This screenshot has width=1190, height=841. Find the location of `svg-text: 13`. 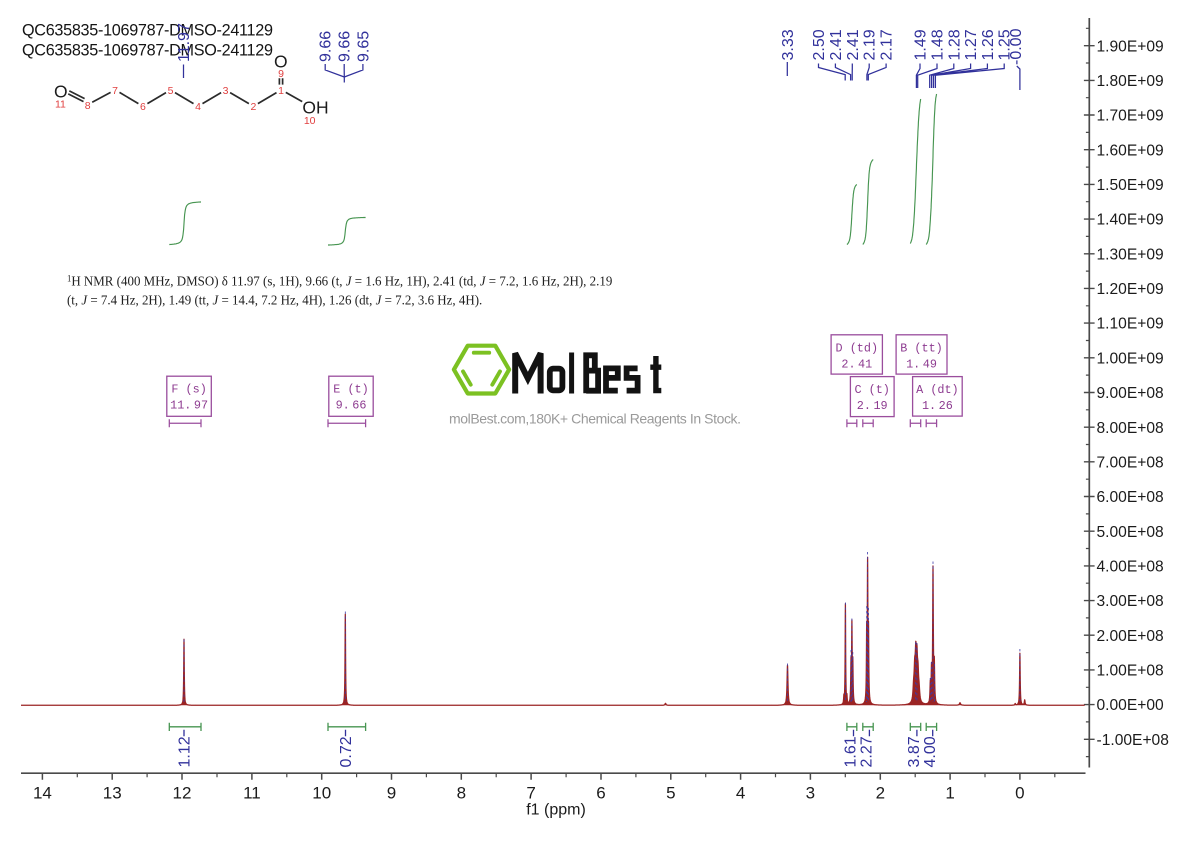

svg-text: 13 is located at coordinates (112, 793).